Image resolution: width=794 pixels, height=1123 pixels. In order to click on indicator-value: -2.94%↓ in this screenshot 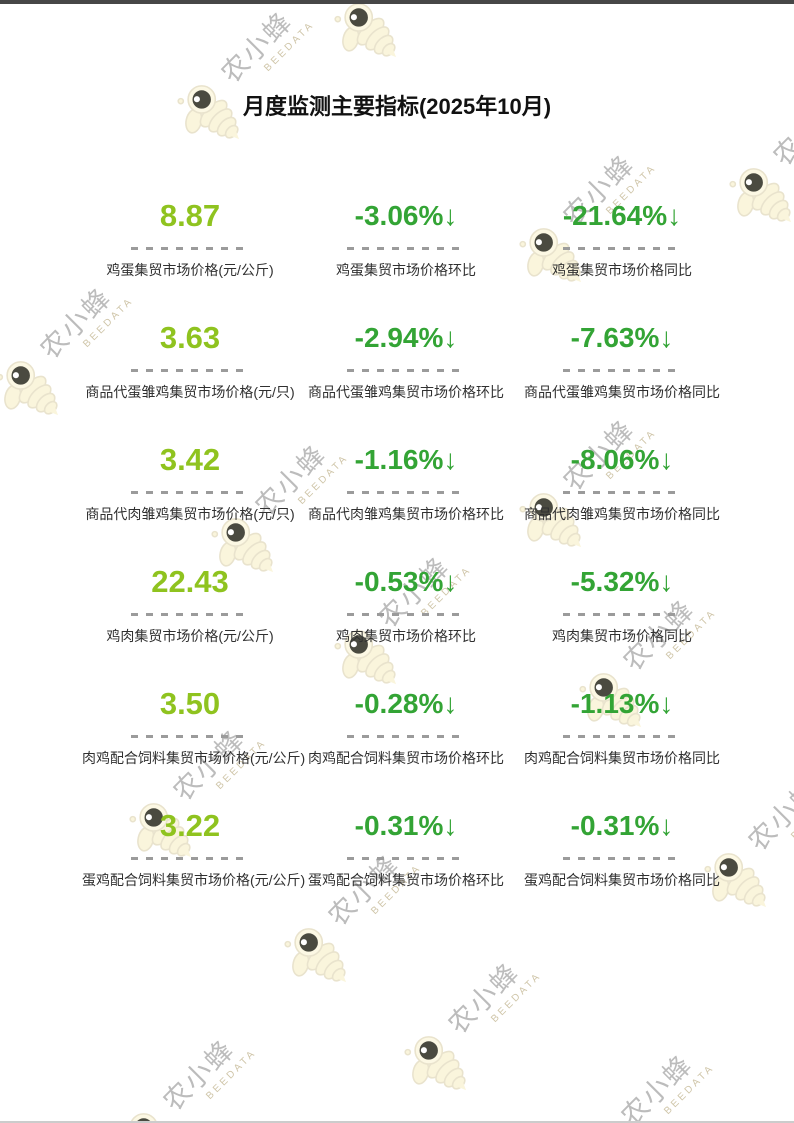, I will do `click(406, 338)`.